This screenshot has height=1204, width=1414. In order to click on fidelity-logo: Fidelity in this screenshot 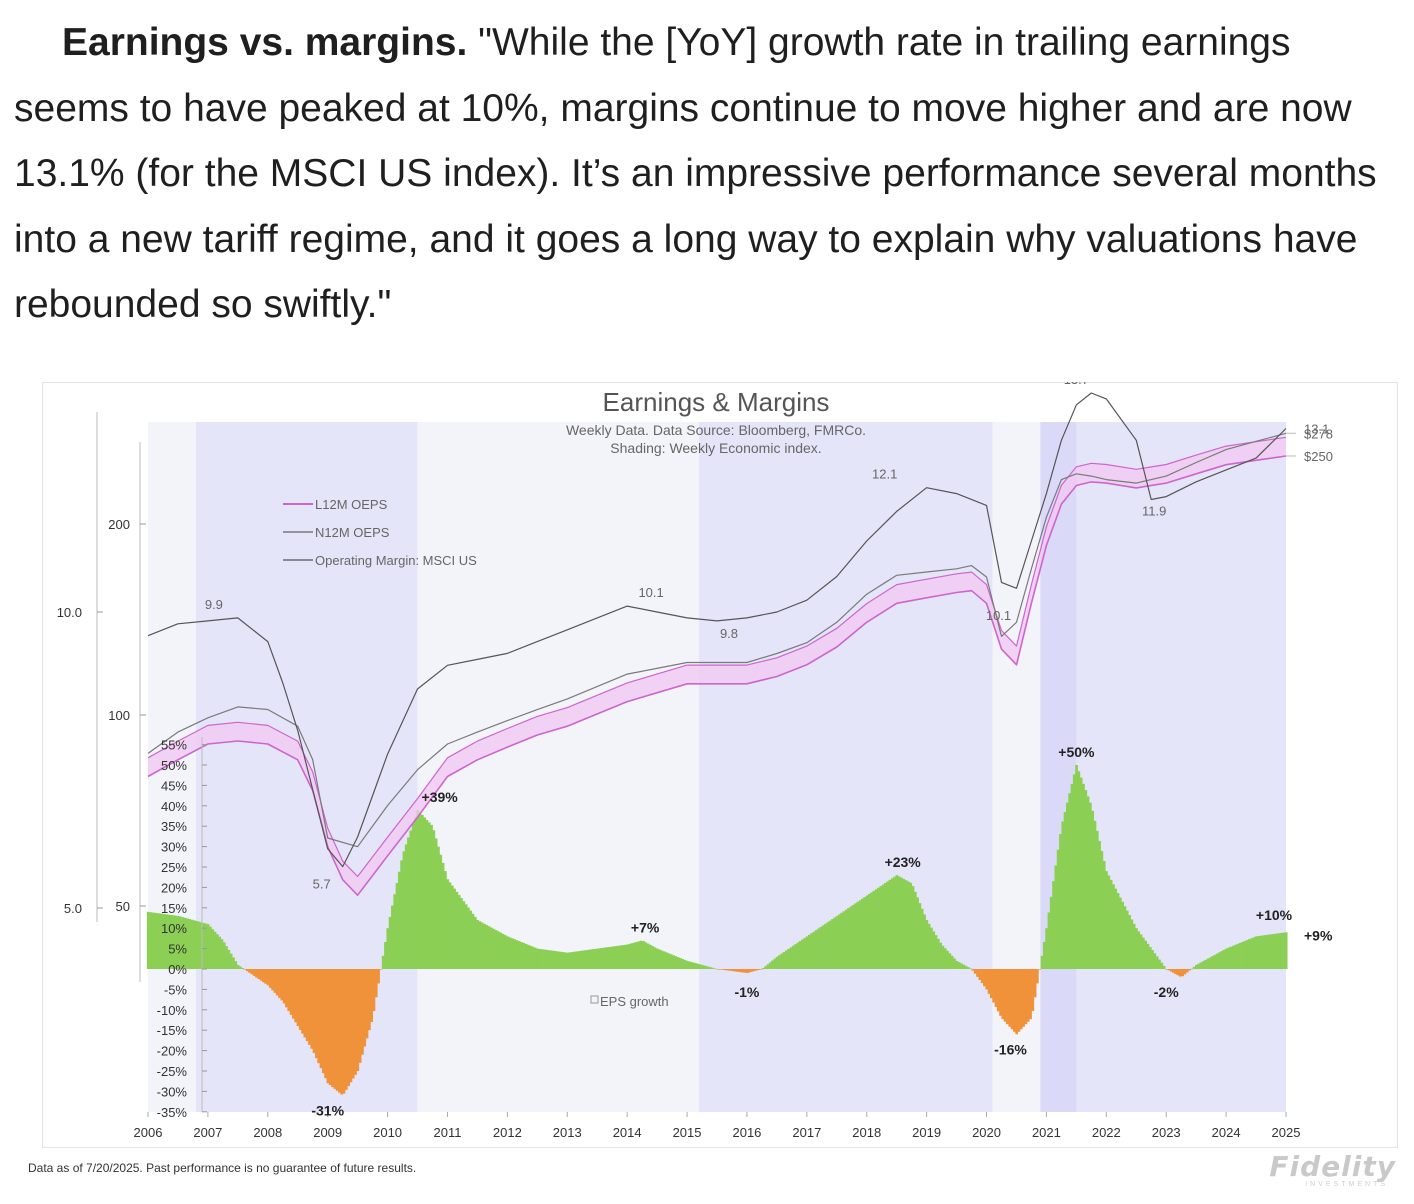, I will do `click(1332, 1166)`.